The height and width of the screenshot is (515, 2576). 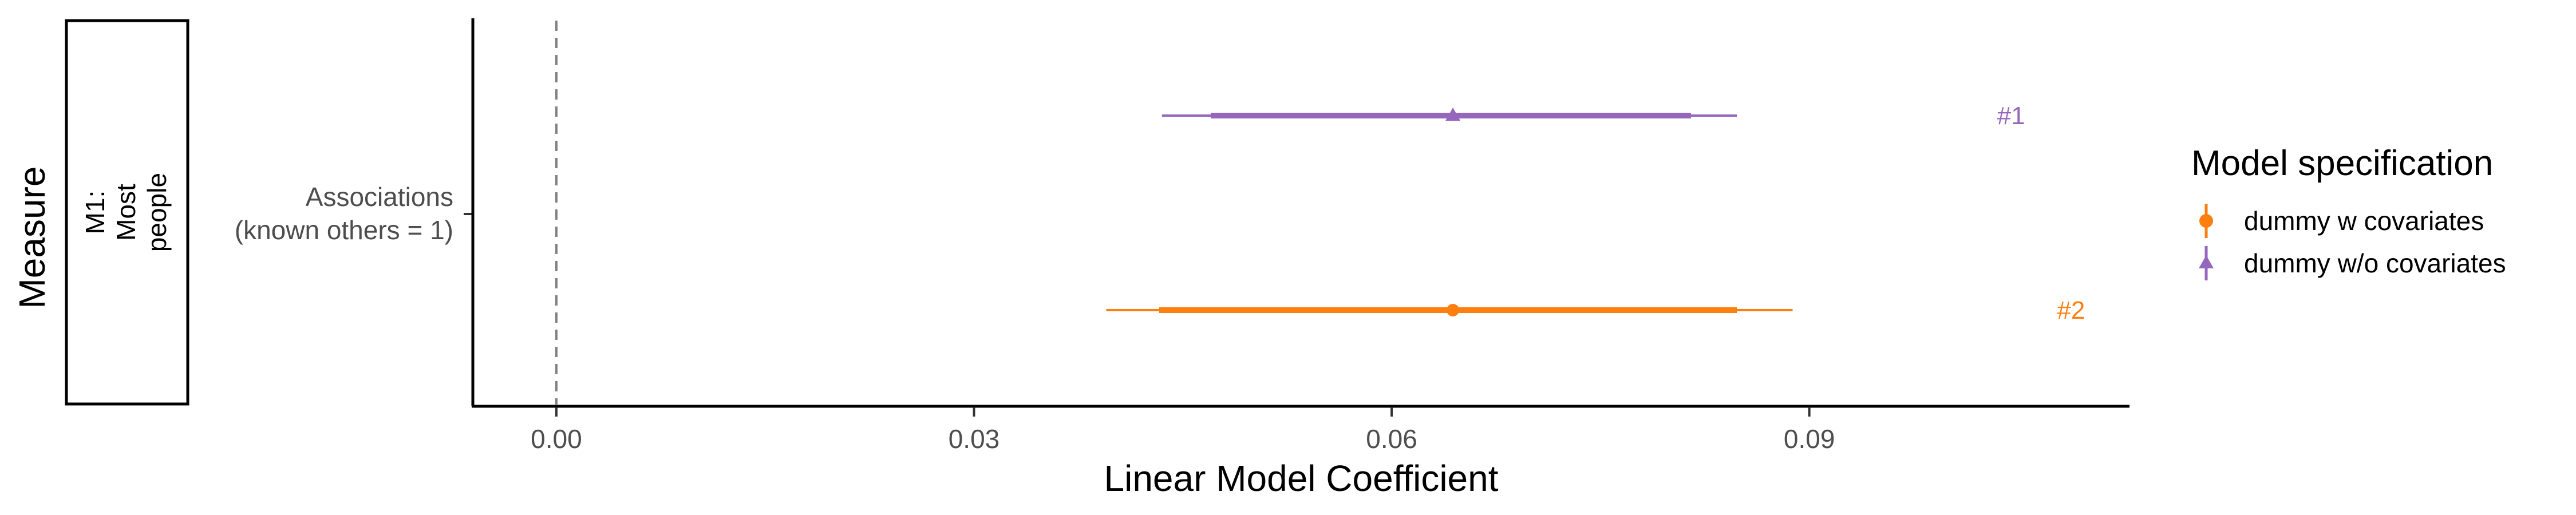 I want to click on y-category-label-line2: (known others = 1), so click(x=344, y=230).